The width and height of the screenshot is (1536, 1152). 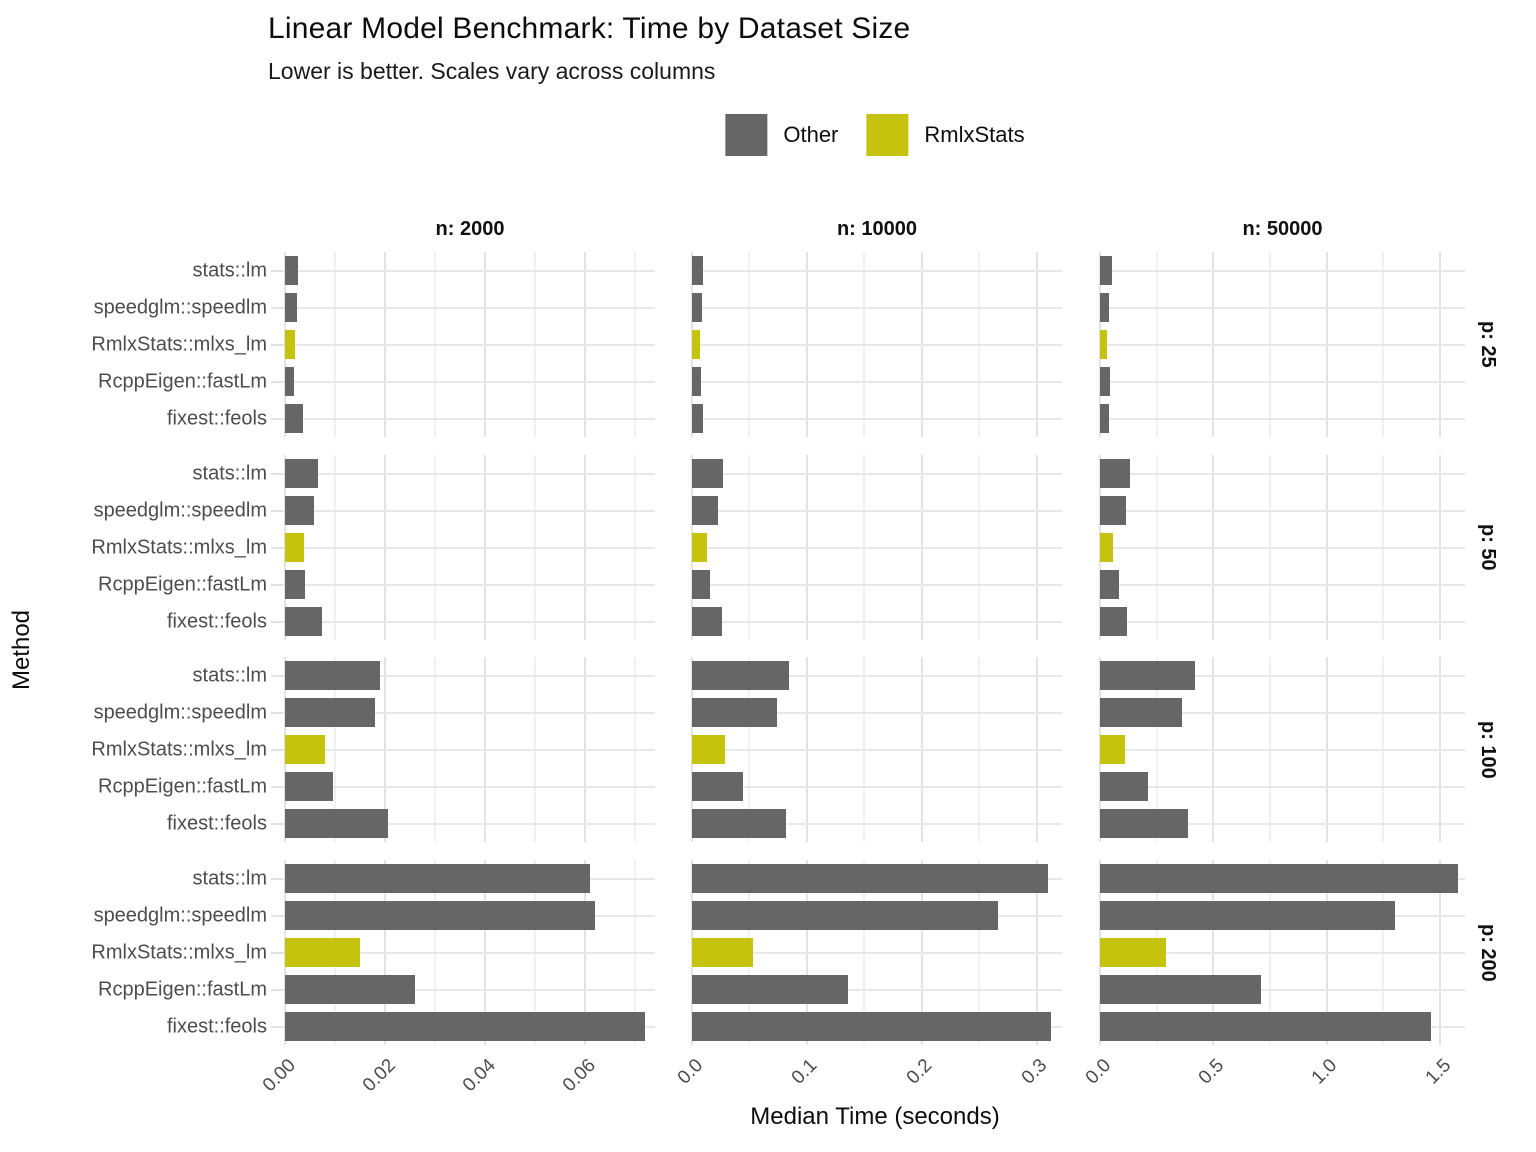 I want to click on panel-p50-n10000, so click(x=876, y=547).